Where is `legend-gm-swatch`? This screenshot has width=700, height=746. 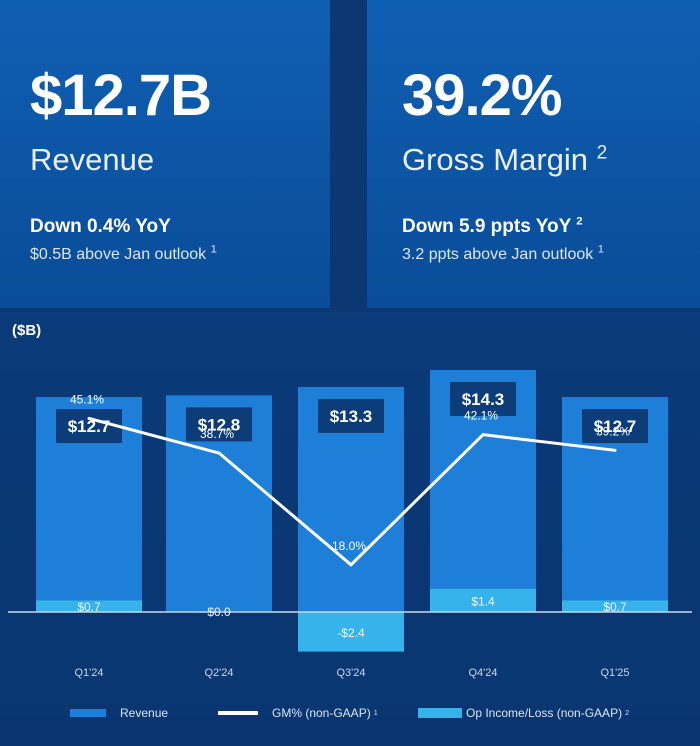 legend-gm-swatch is located at coordinates (238, 713).